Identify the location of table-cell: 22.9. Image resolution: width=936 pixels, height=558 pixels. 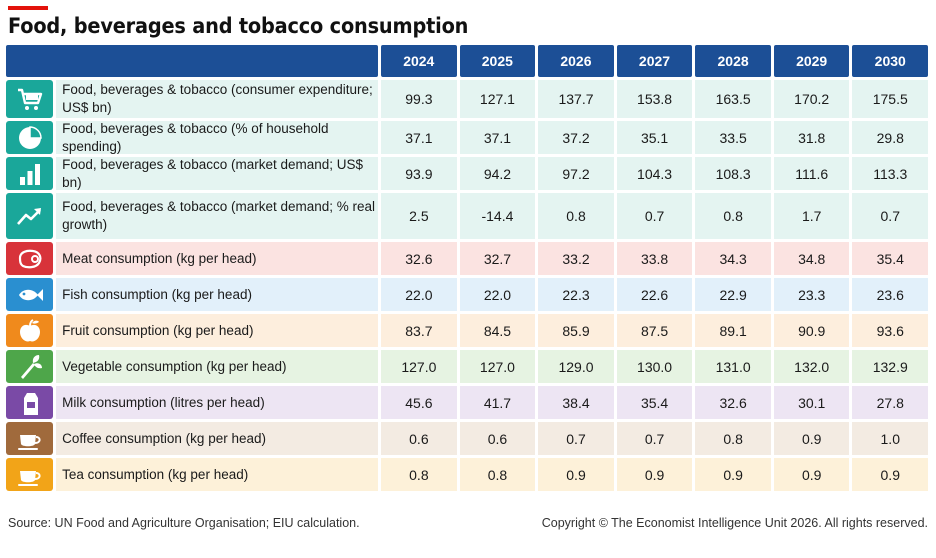
(733, 294).